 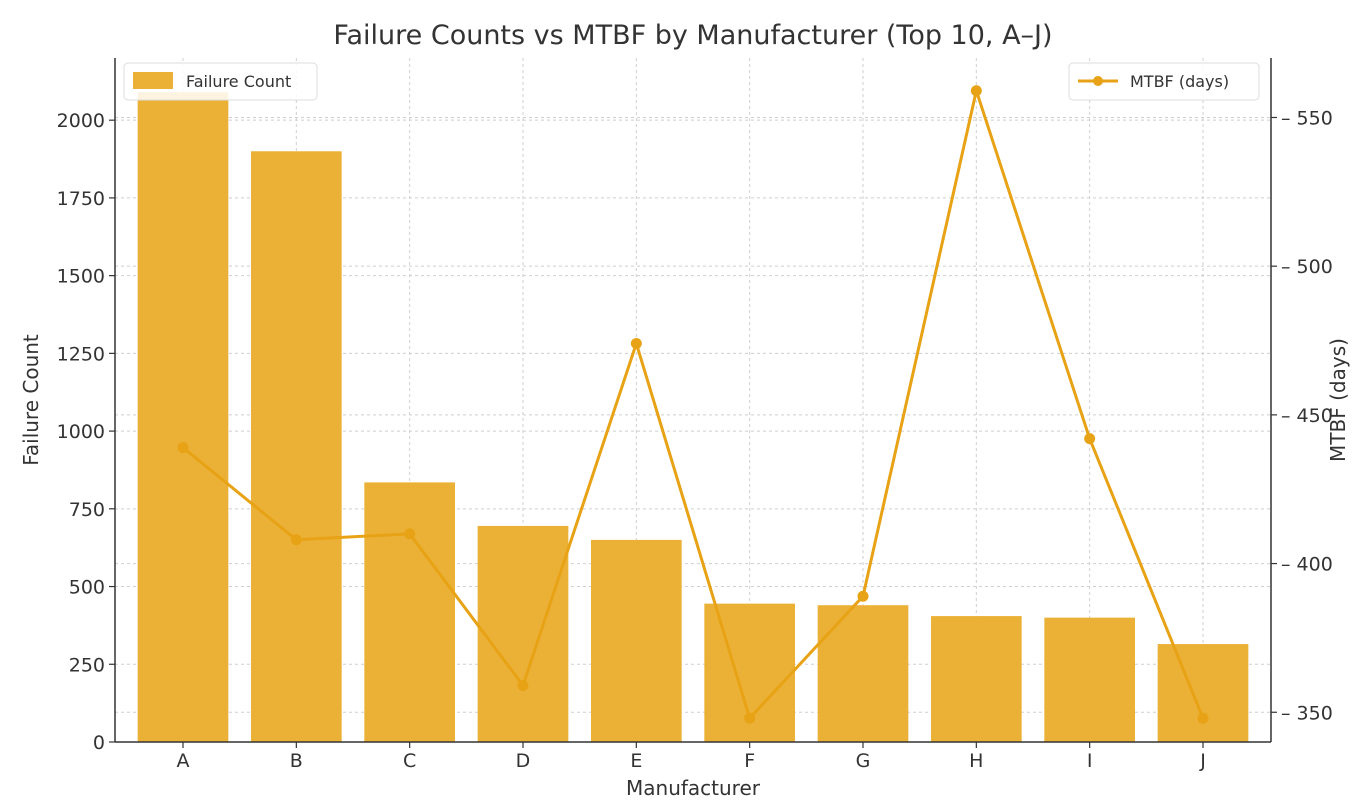 What do you see at coordinates (523, 685) in the screenshot?
I see `mtbf-point-D` at bounding box center [523, 685].